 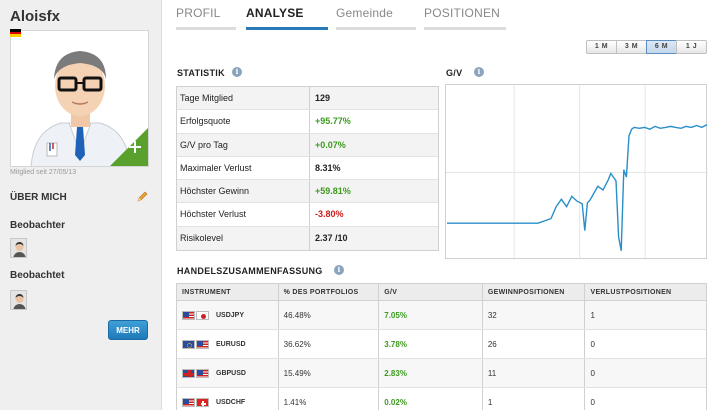 I want to click on instrument-symbol: USDCHF, so click(x=231, y=402).